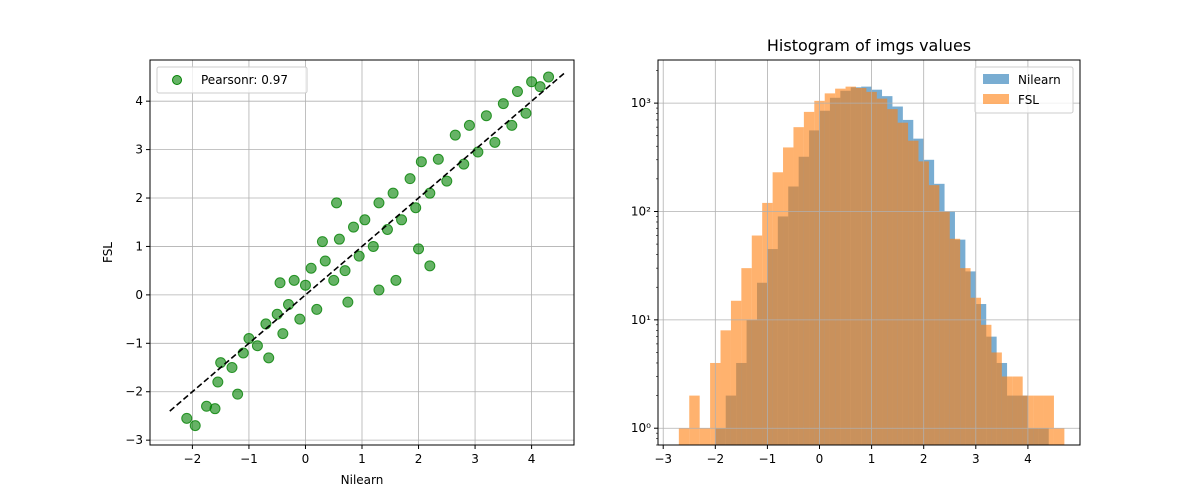 This screenshot has width=1200, height=500. Describe the element at coordinates (249, 459) in the screenshot. I see `scatter-x-tick-label: −1` at that location.